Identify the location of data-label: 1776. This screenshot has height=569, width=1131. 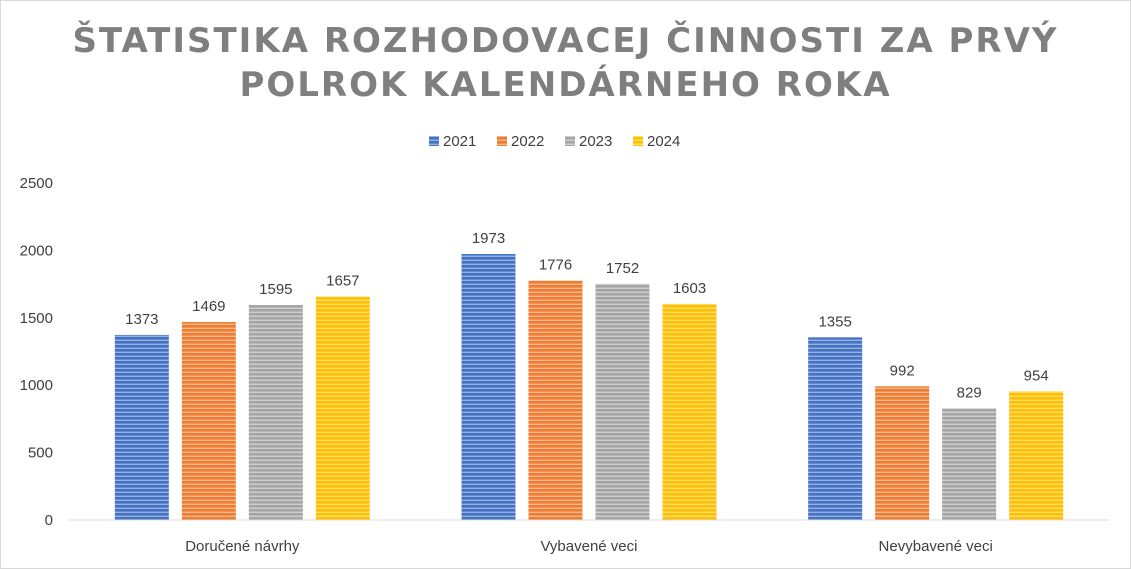
(555, 265).